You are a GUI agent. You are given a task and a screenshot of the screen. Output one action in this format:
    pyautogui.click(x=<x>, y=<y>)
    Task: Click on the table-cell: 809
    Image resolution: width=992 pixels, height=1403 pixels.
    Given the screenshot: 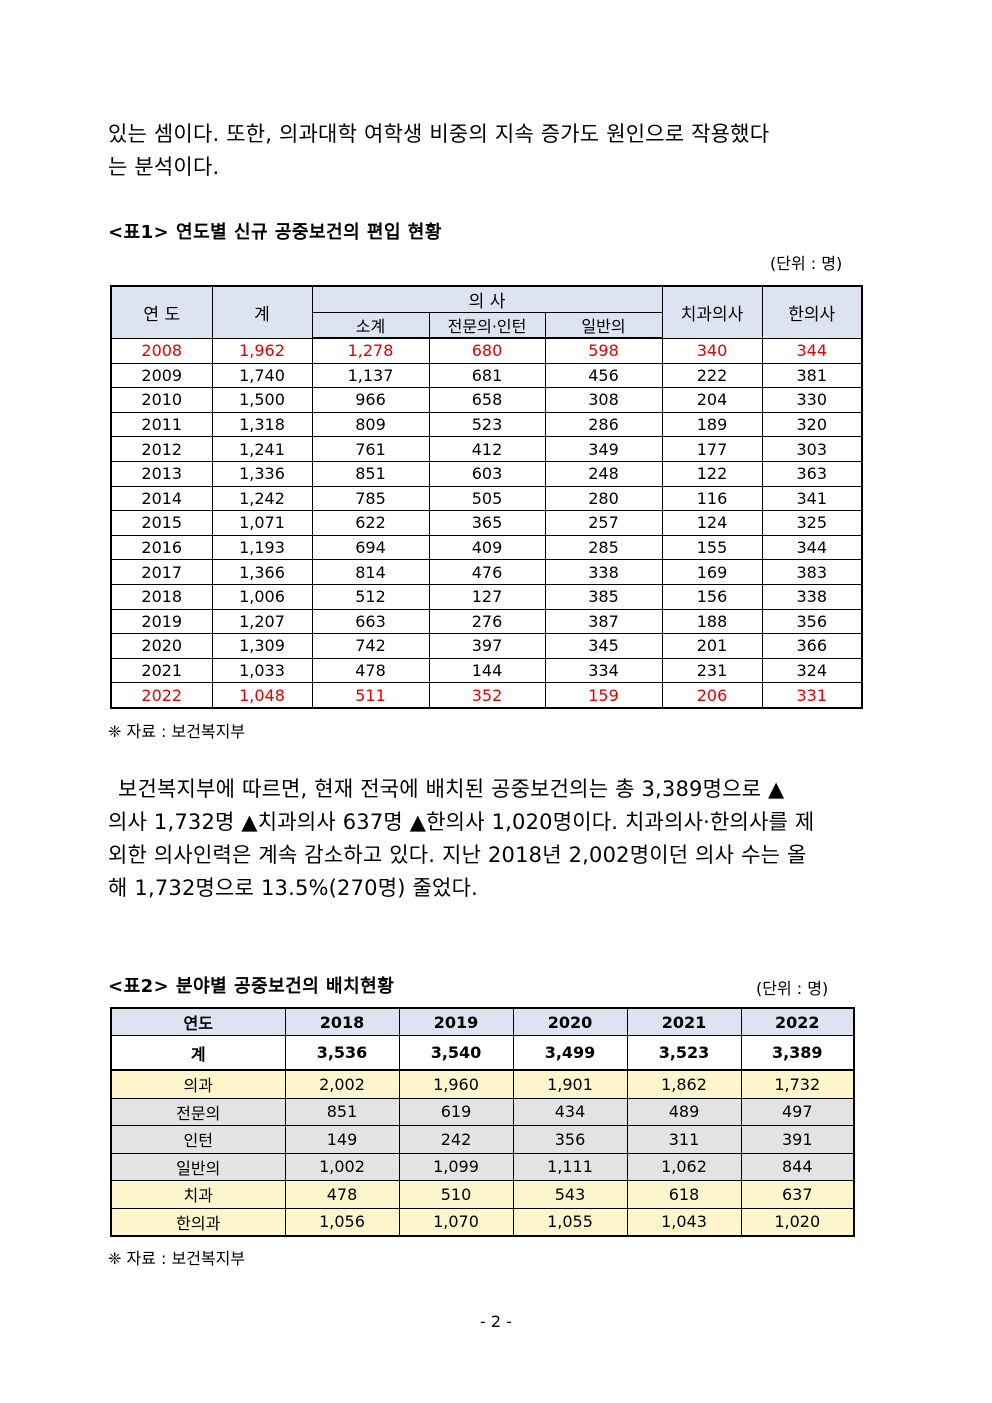 What is the action you would take?
    pyautogui.click(x=370, y=424)
    